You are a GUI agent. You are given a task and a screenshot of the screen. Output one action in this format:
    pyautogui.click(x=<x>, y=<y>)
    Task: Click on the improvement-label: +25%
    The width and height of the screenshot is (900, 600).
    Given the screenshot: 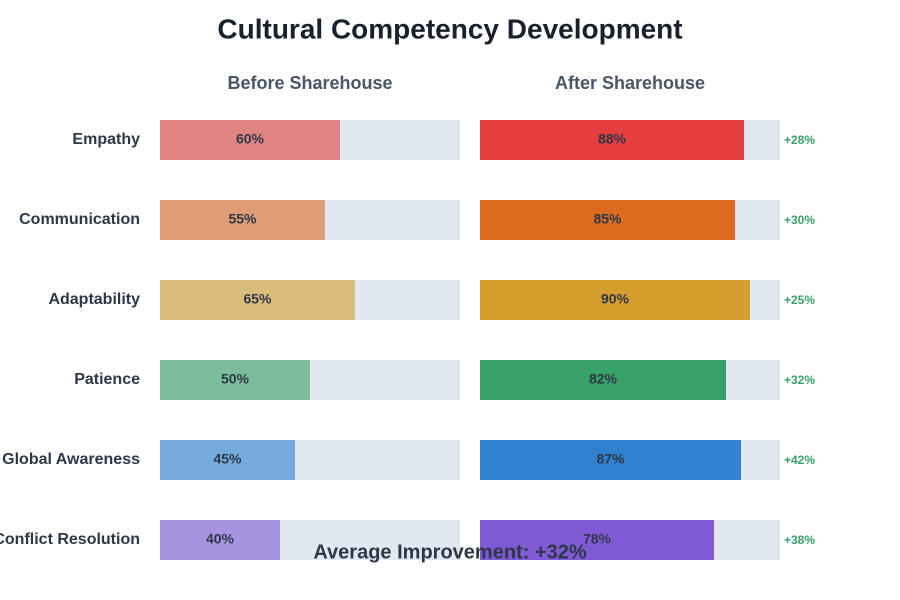 What is the action you would take?
    pyautogui.click(x=799, y=300)
    